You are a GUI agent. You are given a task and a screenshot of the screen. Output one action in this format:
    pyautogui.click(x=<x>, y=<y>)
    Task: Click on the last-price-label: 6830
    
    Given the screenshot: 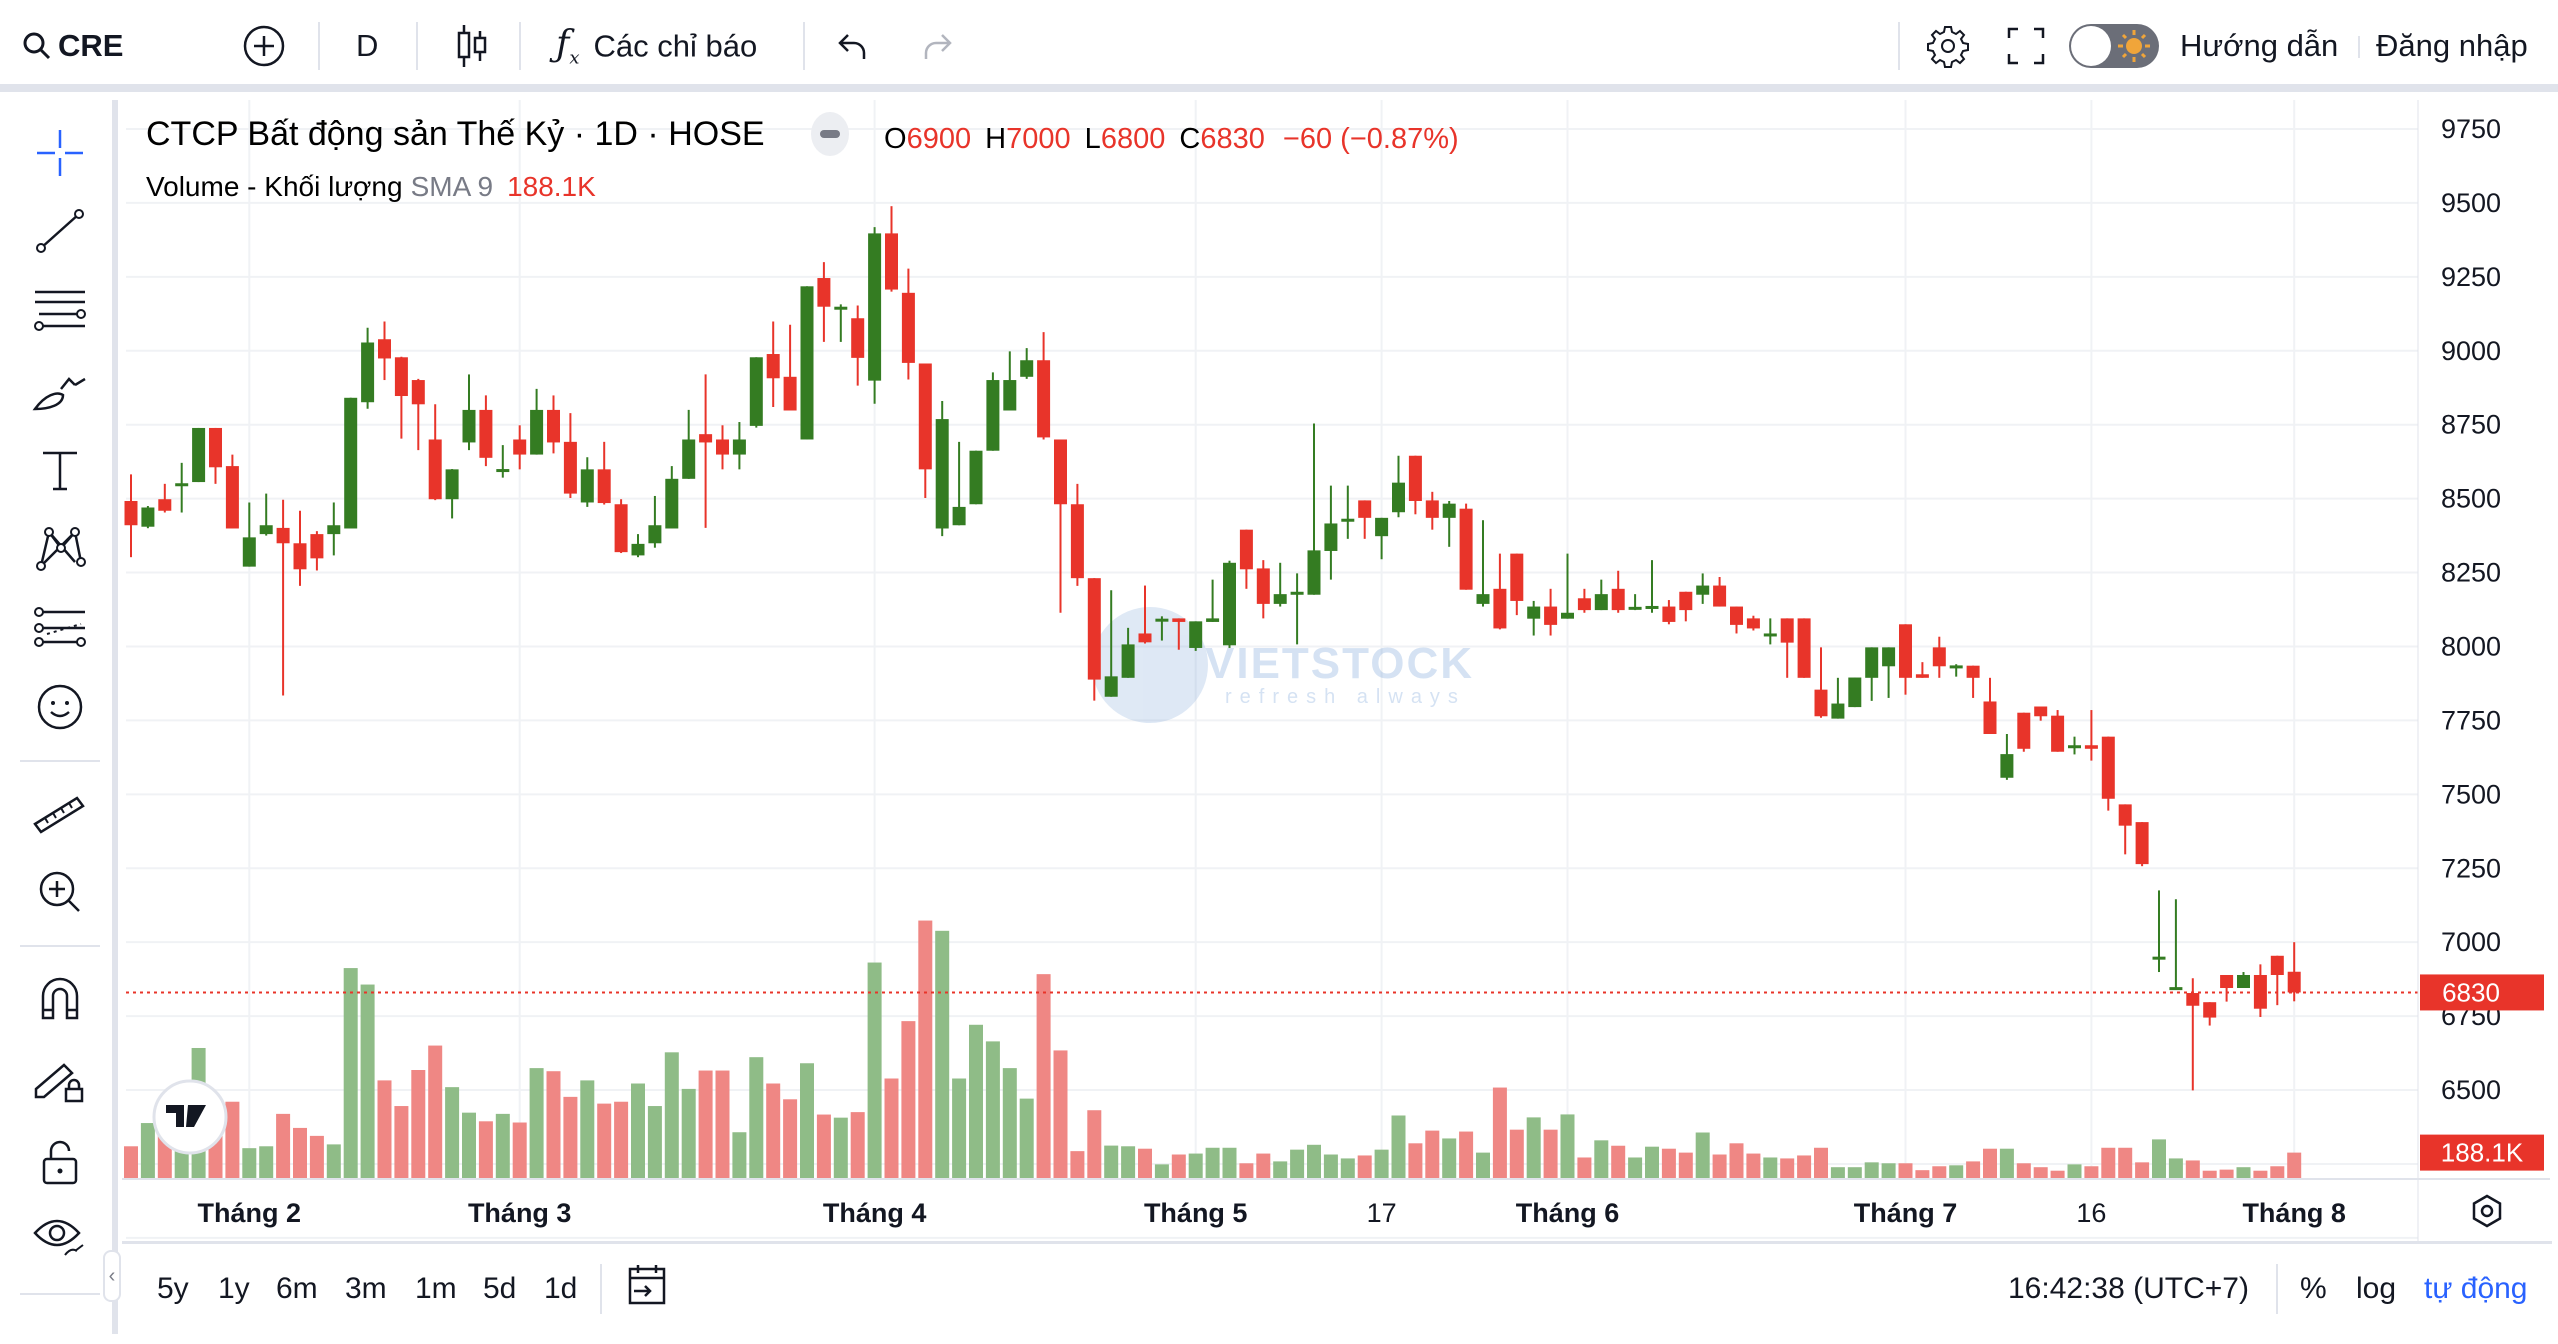 What is the action you would take?
    pyautogui.click(x=2471, y=992)
    